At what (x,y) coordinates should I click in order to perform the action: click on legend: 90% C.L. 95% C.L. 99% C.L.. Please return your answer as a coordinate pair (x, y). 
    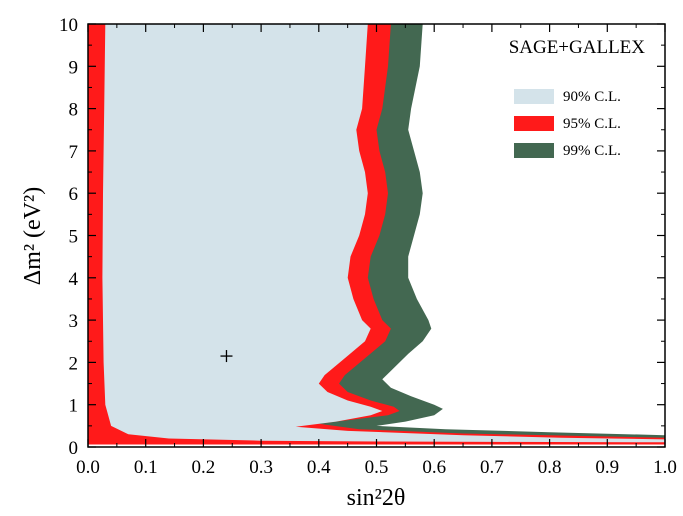
    Looking at the image, I should click on (567, 124).